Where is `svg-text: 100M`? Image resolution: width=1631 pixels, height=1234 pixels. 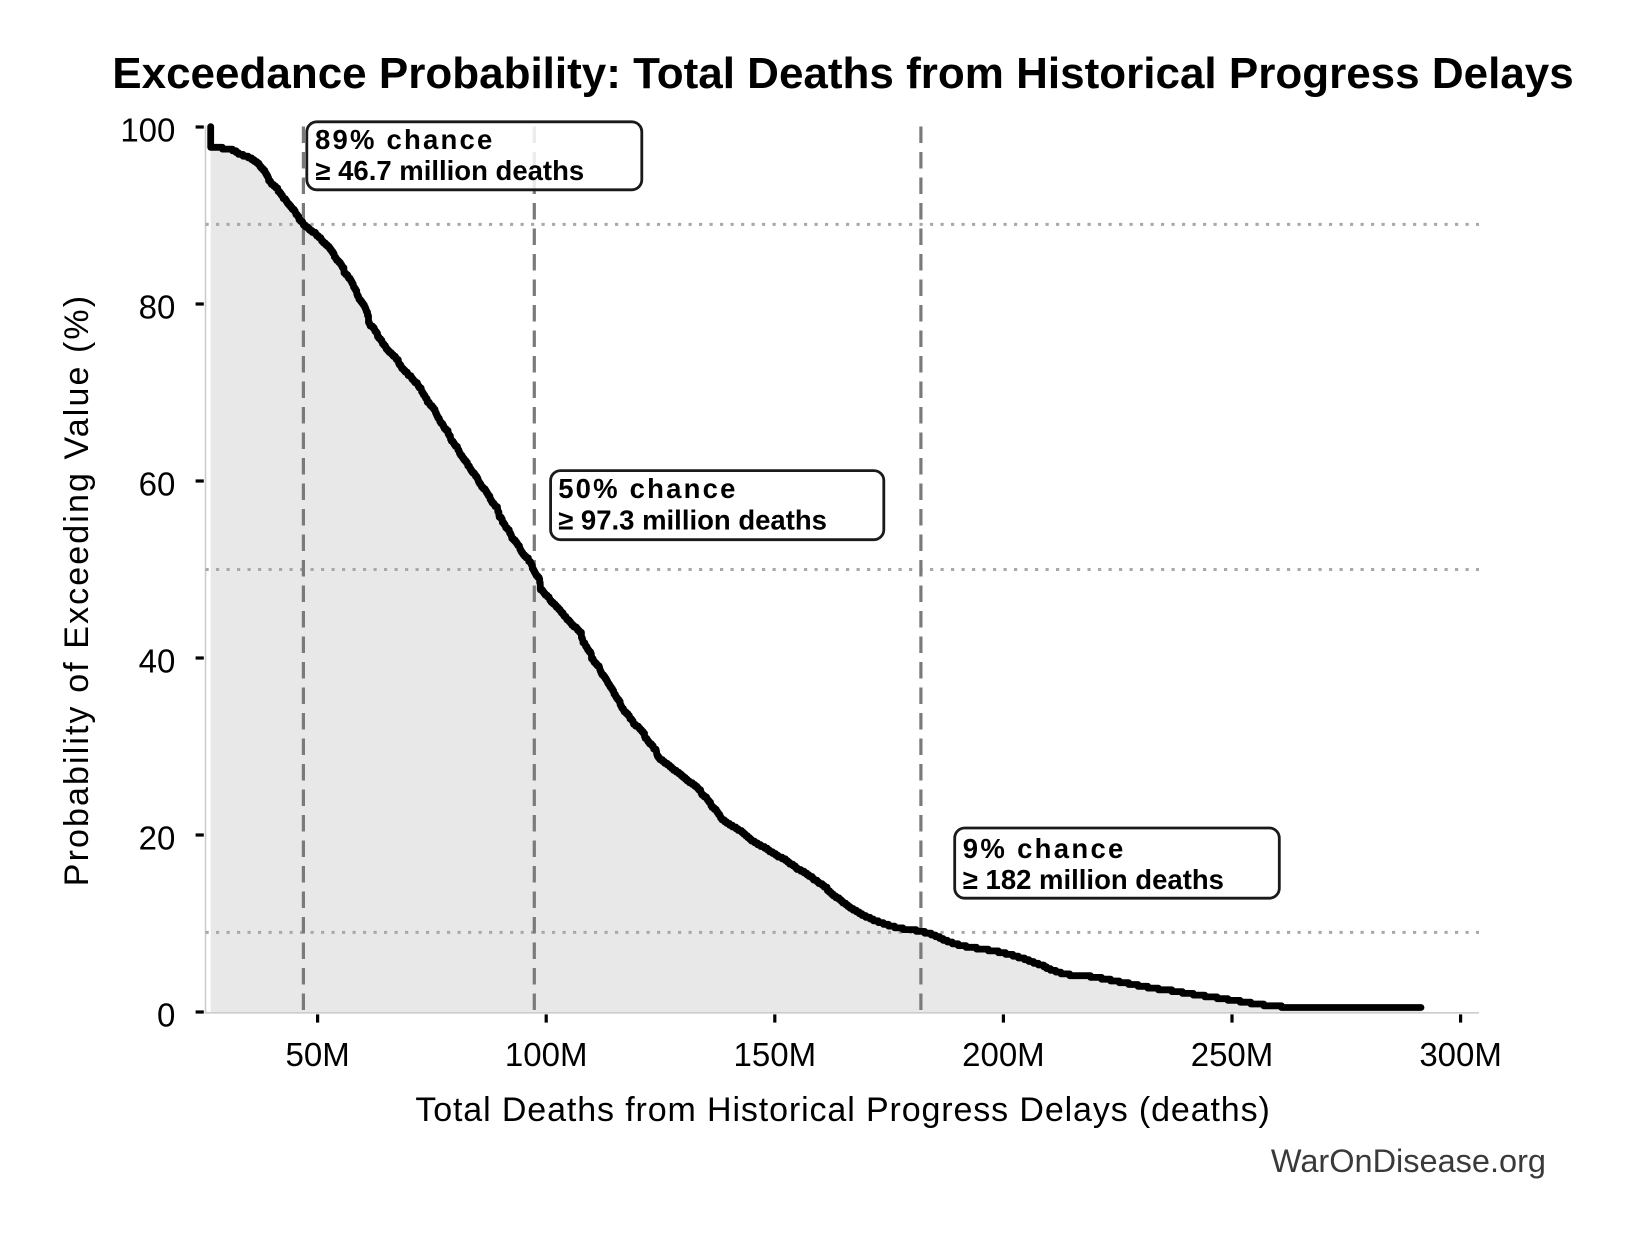
svg-text: 100M is located at coordinates (546, 1054).